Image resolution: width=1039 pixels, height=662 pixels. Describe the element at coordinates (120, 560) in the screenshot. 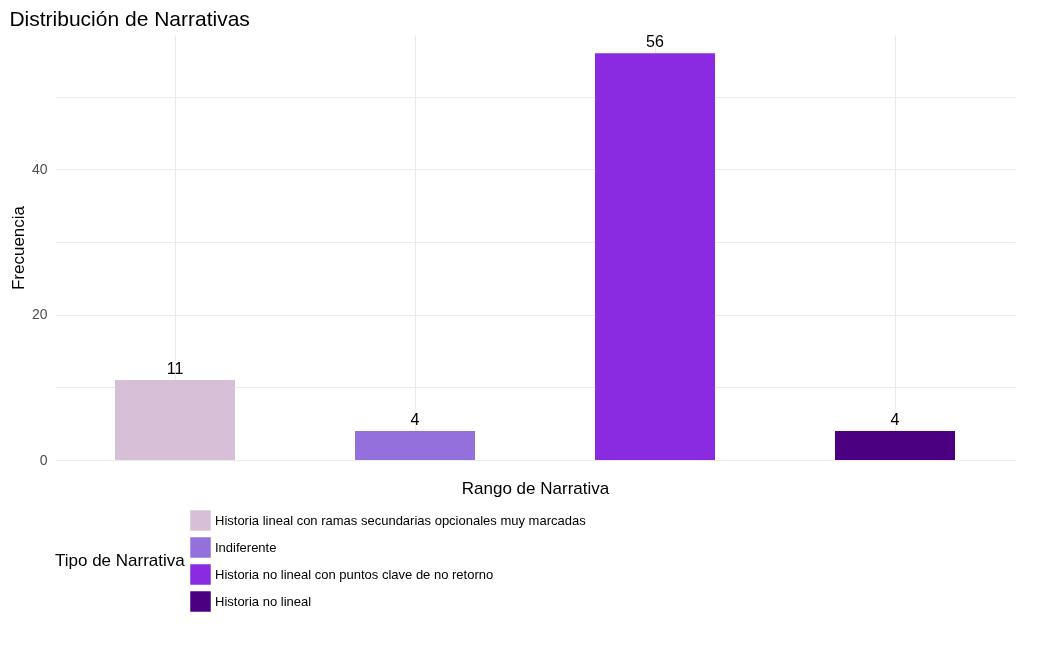

I see `legend-title: Tipo de Narrativa` at that location.